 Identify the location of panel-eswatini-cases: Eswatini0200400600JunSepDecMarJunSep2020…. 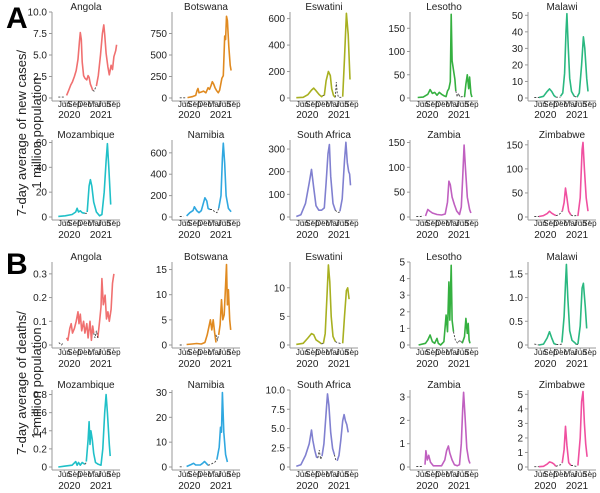
(313, 61).